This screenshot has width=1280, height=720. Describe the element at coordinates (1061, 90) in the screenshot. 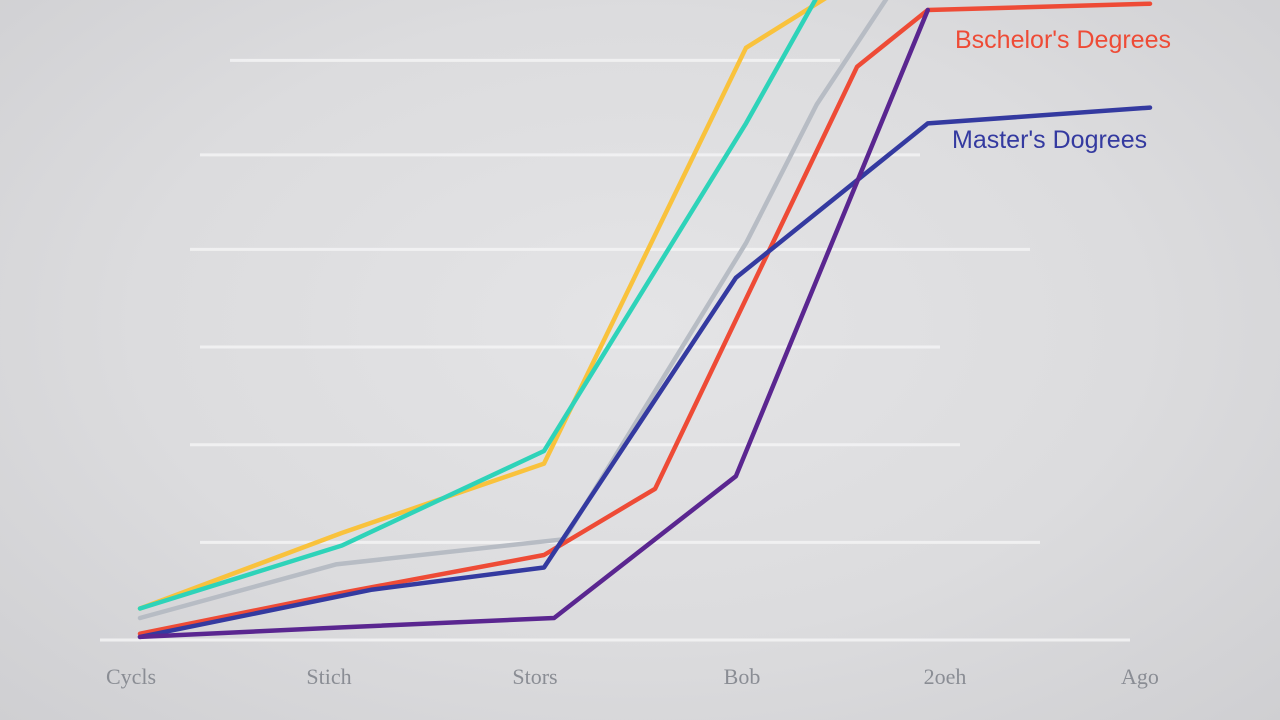

I see `series-labels: Bschelor's Degrees Master's Dogrees` at that location.